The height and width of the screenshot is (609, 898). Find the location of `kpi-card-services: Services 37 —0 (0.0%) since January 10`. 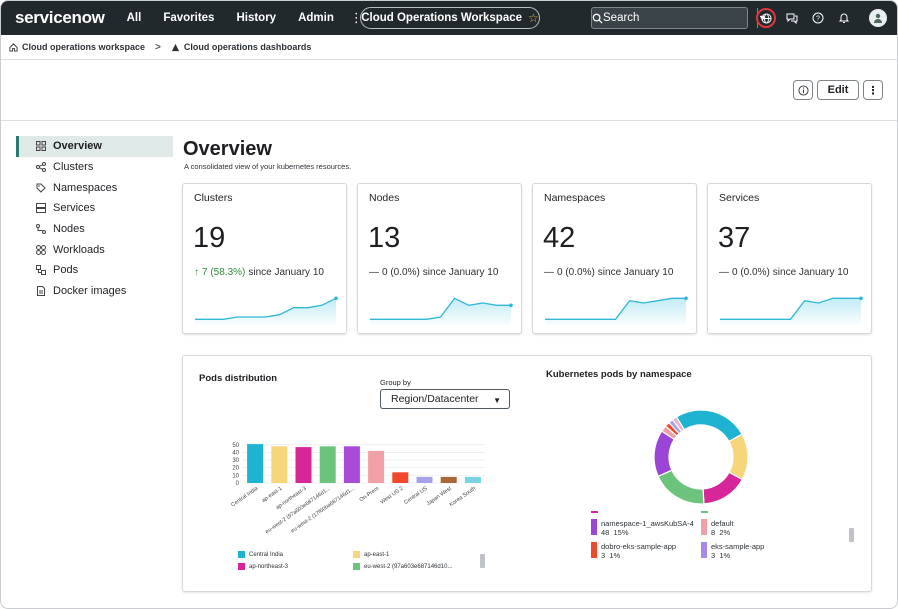

kpi-card-services: Services 37 —0 (0.0%) since January 10 is located at coordinates (789, 258).